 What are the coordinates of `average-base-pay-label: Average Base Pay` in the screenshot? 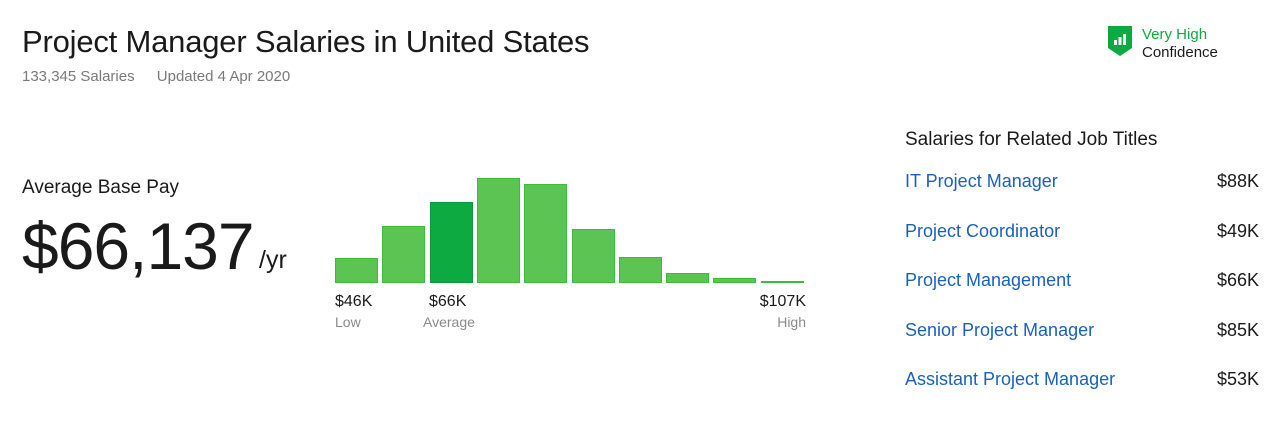 It's located at (101, 187).